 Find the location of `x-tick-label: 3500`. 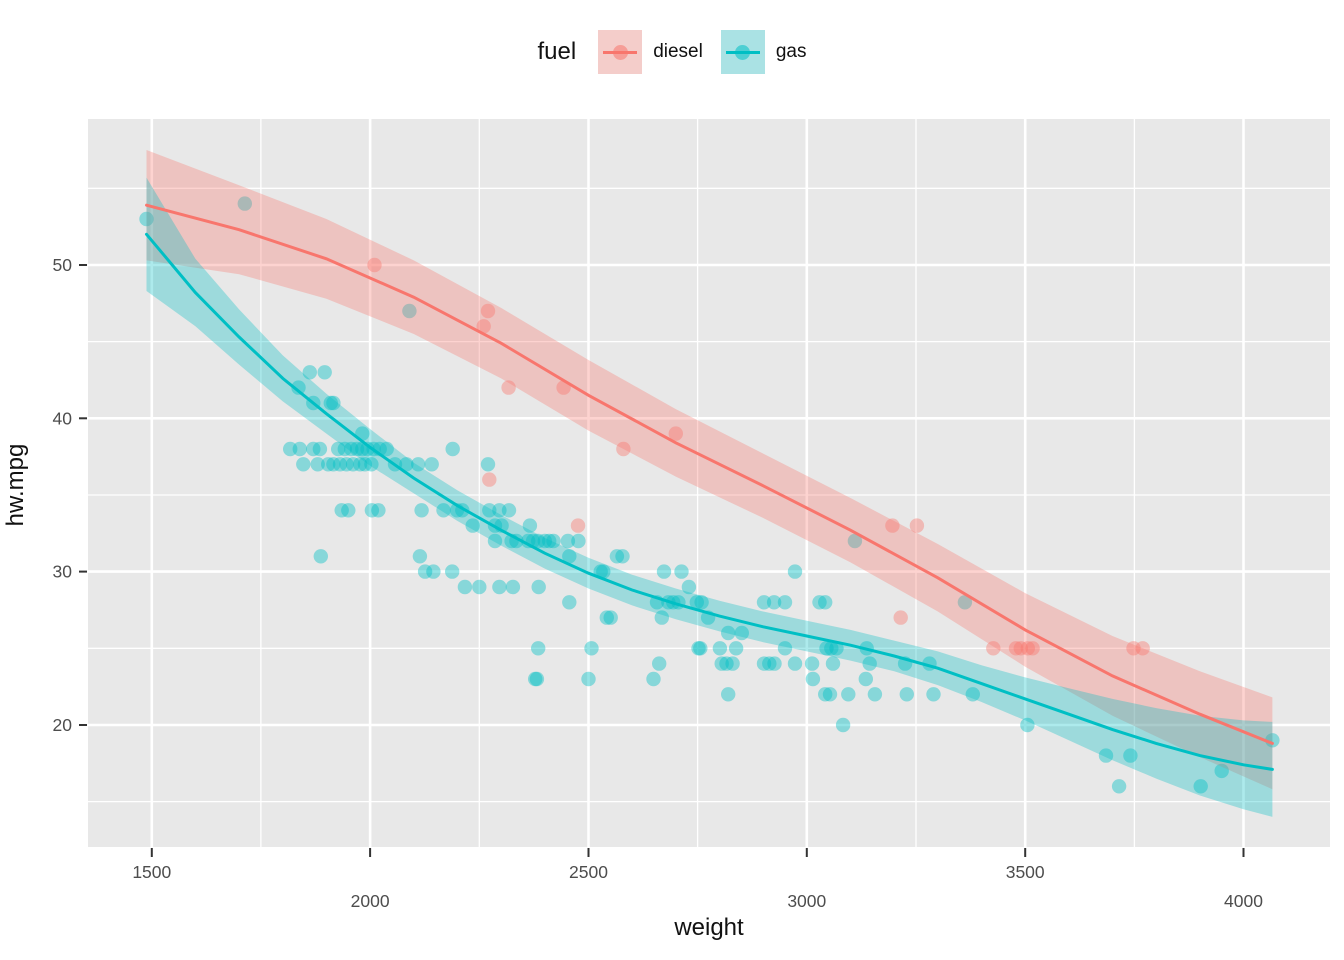

x-tick-label: 3500 is located at coordinates (1025, 872).